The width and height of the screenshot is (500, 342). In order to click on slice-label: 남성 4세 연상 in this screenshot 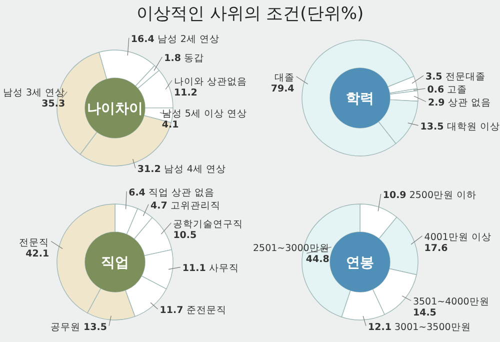, I will do `click(195, 170)`.